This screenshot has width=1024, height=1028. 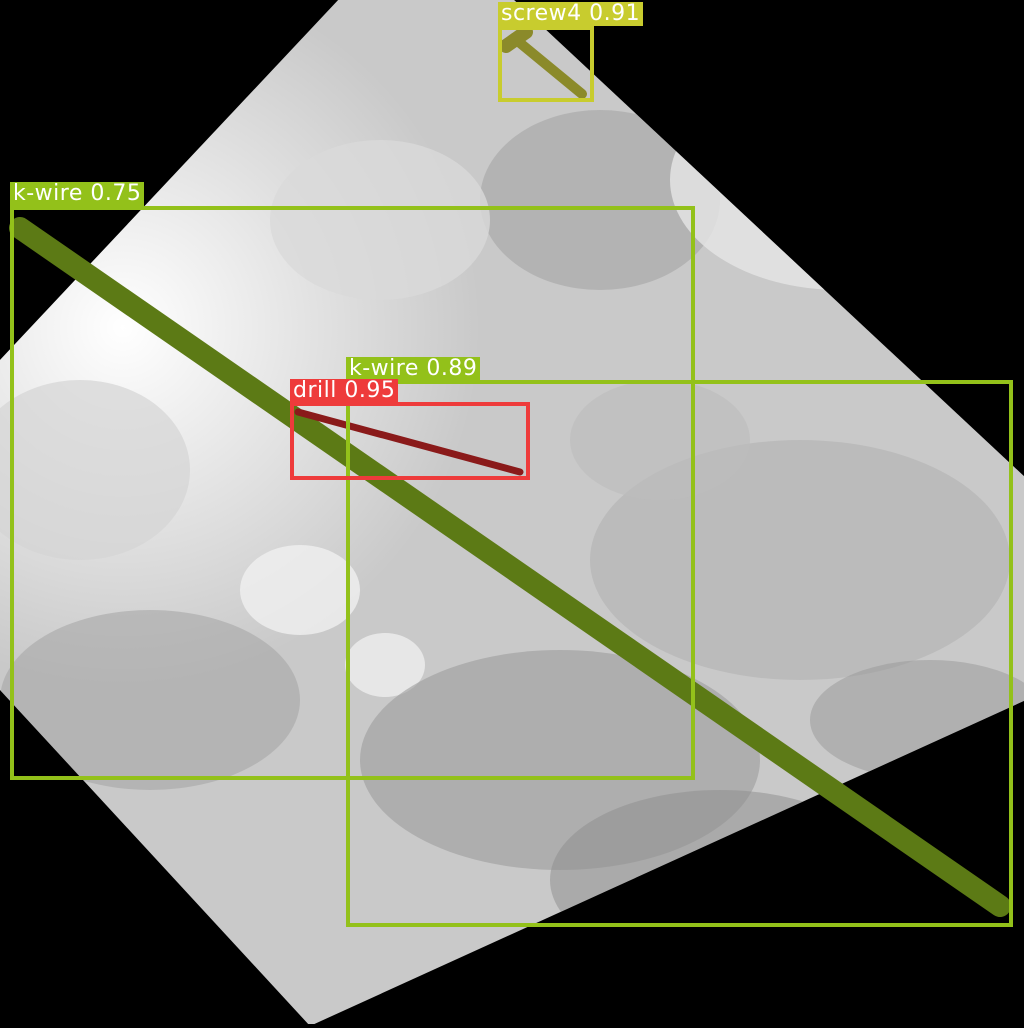 I want to click on detection-label-drill: drill 0.95, so click(x=344, y=391).